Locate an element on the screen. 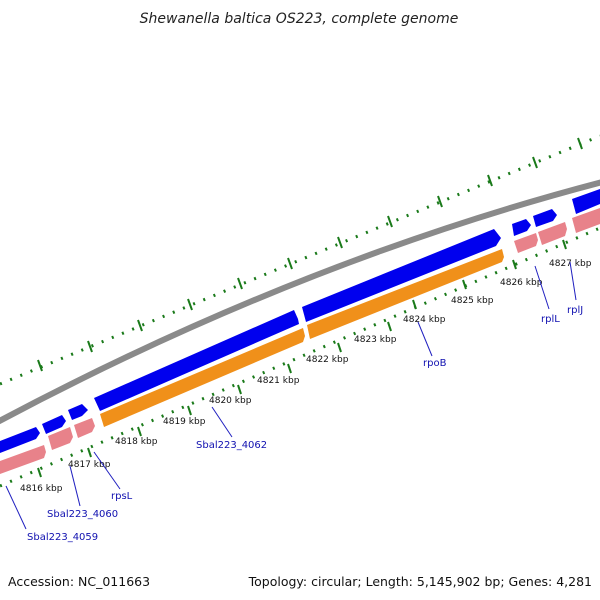 Image resolution: width=600 pixels, height=600 pixels. gene-feature-next is located at coordinates (586, 220).